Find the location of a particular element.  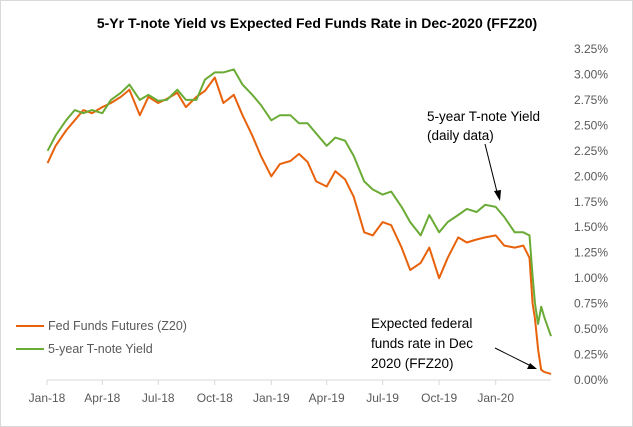

y-tick-label: 1.25% is located at coordinates (591, 253).